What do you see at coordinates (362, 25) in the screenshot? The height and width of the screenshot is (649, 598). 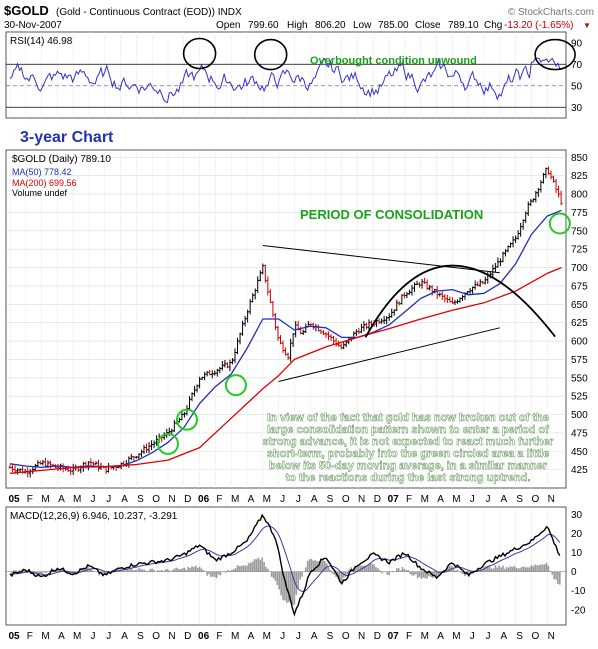 I see `low-label: Low` at bounding box center [362, 25].